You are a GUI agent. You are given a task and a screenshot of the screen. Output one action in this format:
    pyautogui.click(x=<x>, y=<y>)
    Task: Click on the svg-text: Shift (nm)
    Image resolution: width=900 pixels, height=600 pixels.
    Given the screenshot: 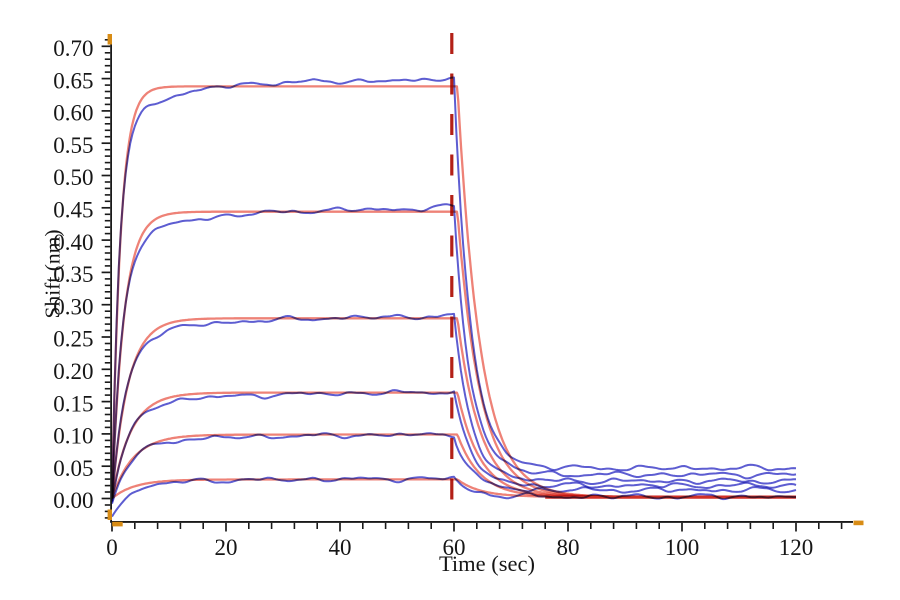 What is the action you would take?
    pyautogui.click(x=53, y=274)
    